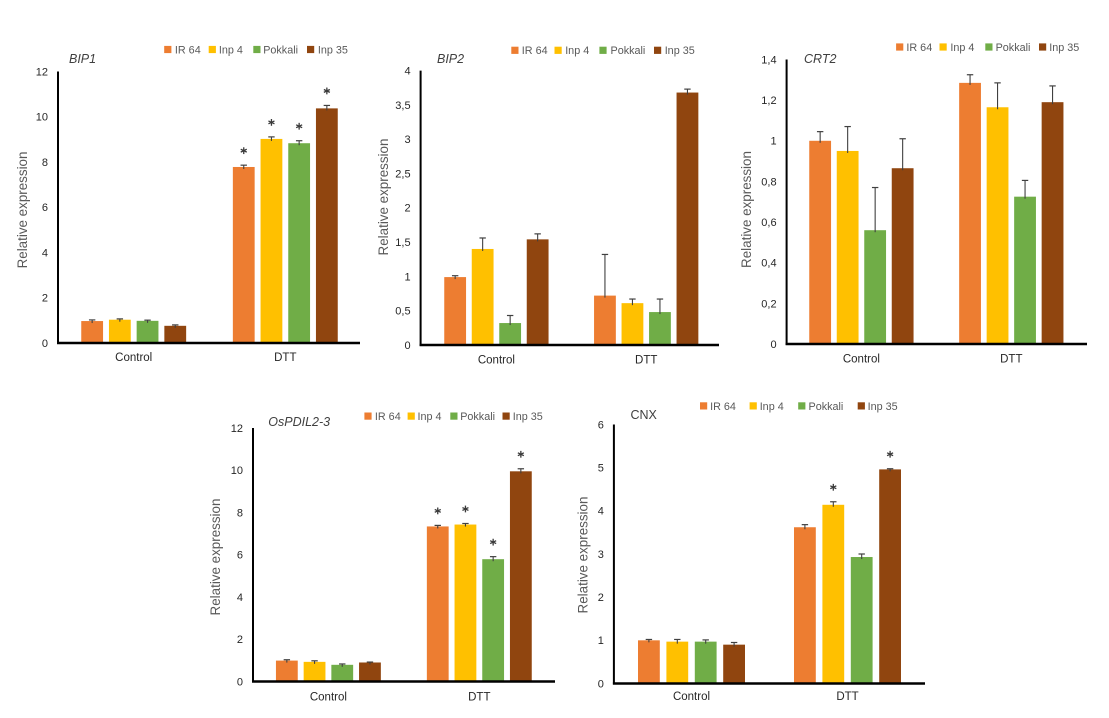  What do you see at coordinates (820, 59) in the screenshot?
I see `svg-text: CRT2` at bounding box center [820, 59].